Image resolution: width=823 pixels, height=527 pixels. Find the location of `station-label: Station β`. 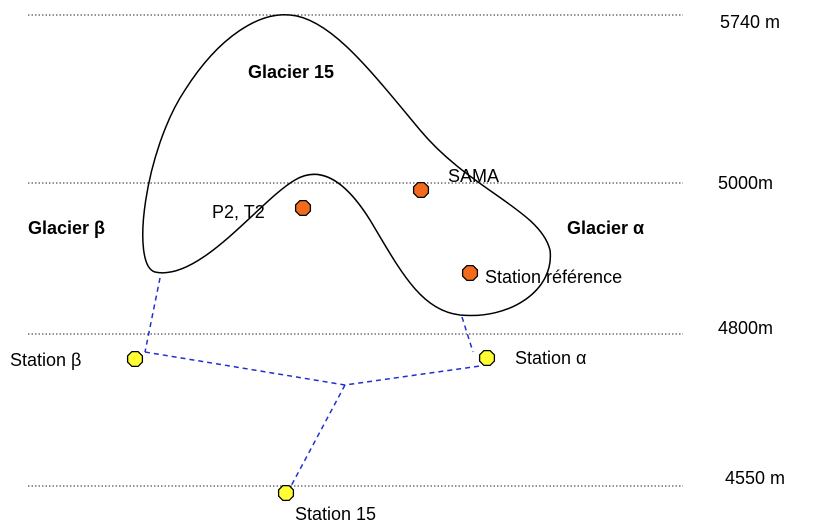

station-label: Station β is located at coordinates (45, 360).